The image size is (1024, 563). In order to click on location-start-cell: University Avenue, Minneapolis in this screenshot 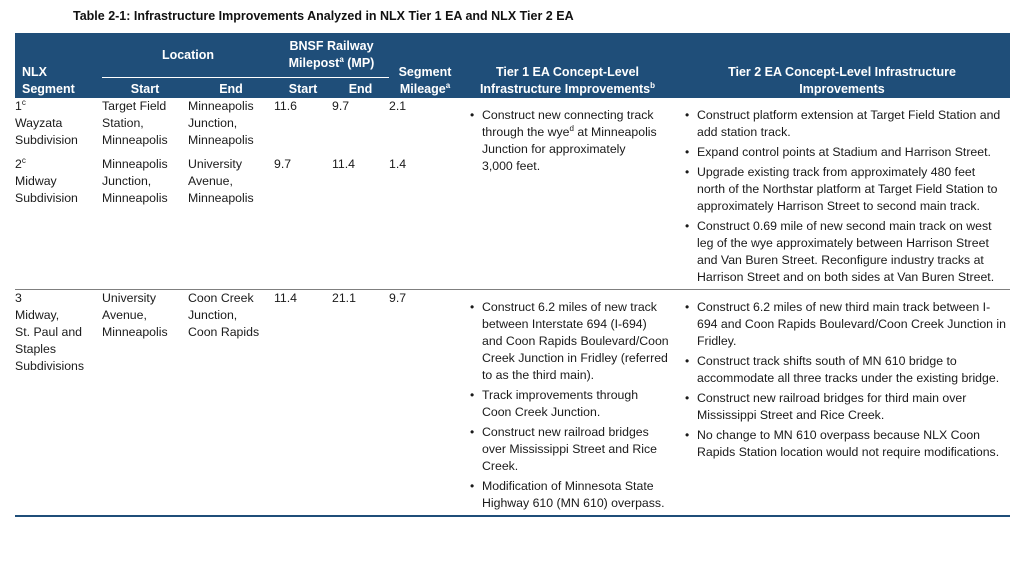, I will do `click(145, 403)`.